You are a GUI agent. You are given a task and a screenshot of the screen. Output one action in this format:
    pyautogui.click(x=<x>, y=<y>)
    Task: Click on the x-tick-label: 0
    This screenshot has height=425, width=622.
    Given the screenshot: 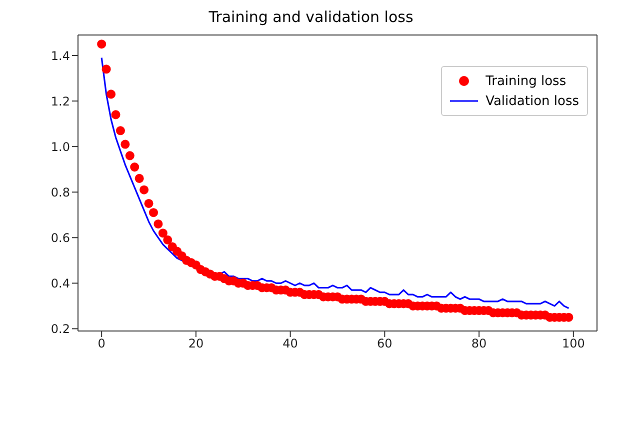 What is the action you would take?
    pyautogui.click(x=102, y=343)
    